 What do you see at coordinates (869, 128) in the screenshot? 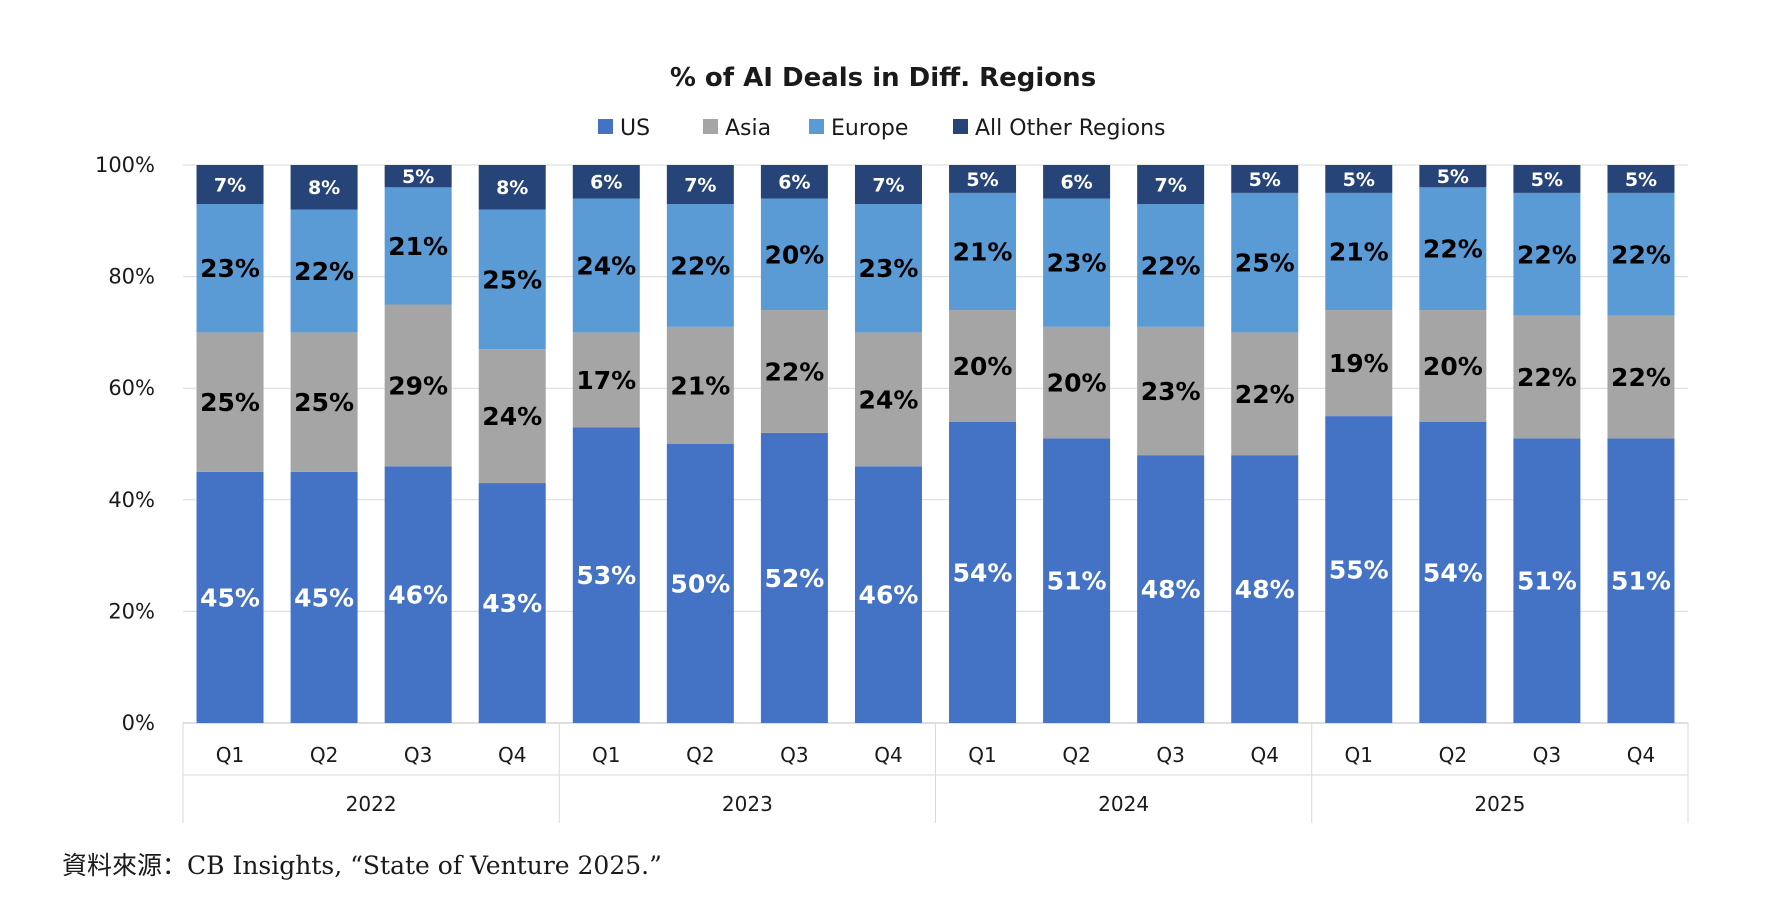
I see `legend-label-2: Europe` at bounding box center [869, 128].